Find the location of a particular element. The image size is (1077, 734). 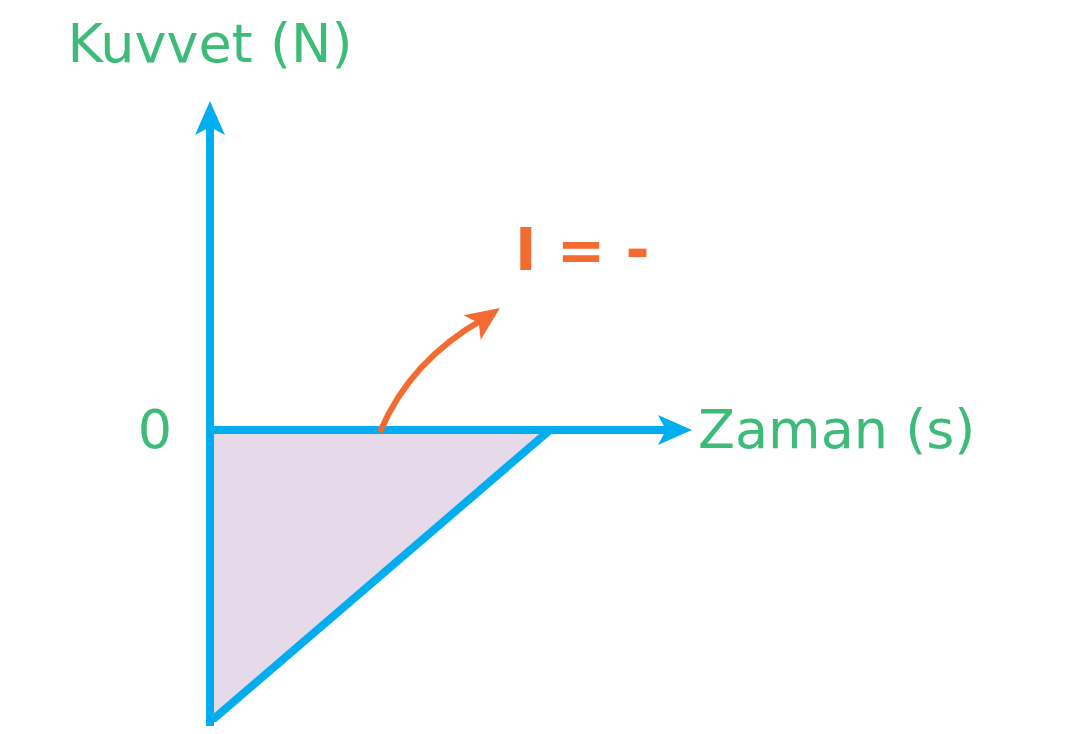

text: 0 is located at coordinates (154, 430).